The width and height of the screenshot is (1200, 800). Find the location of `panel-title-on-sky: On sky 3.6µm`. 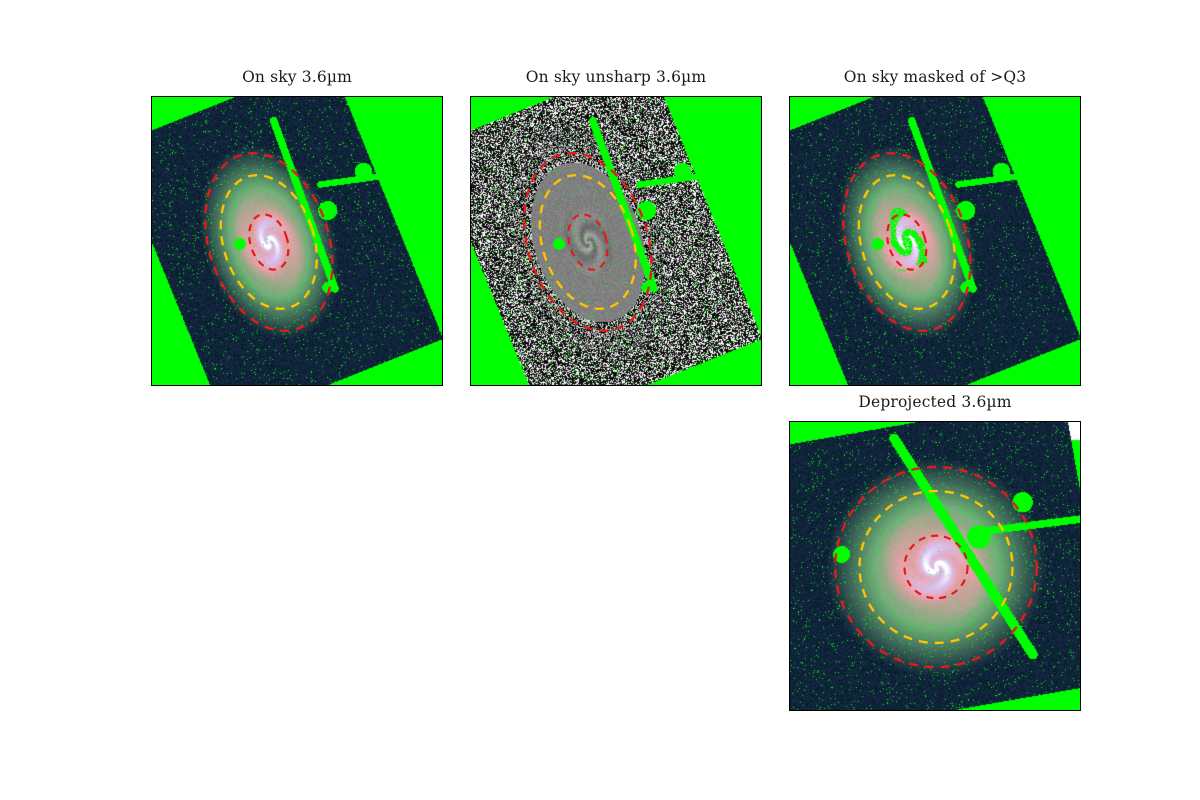

panel-title-on-sky: On sky 3.6µm is located at coordinates (297, 77).